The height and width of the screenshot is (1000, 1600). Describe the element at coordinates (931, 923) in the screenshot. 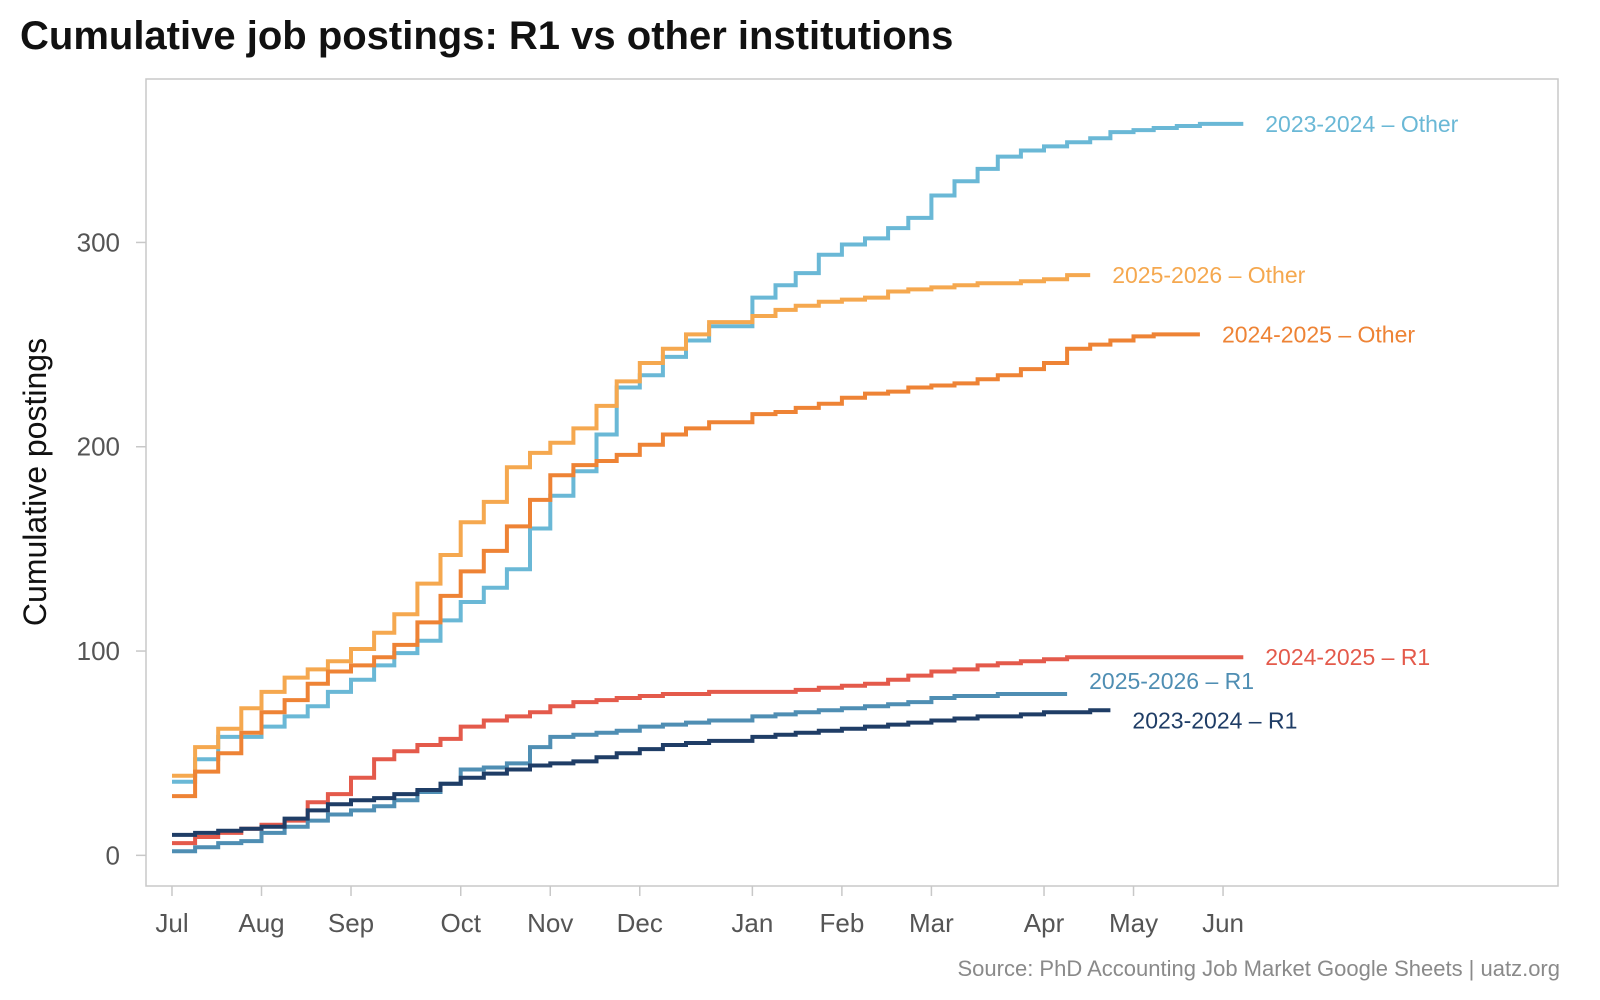

I see `x-tick-label: Mar` at that location.